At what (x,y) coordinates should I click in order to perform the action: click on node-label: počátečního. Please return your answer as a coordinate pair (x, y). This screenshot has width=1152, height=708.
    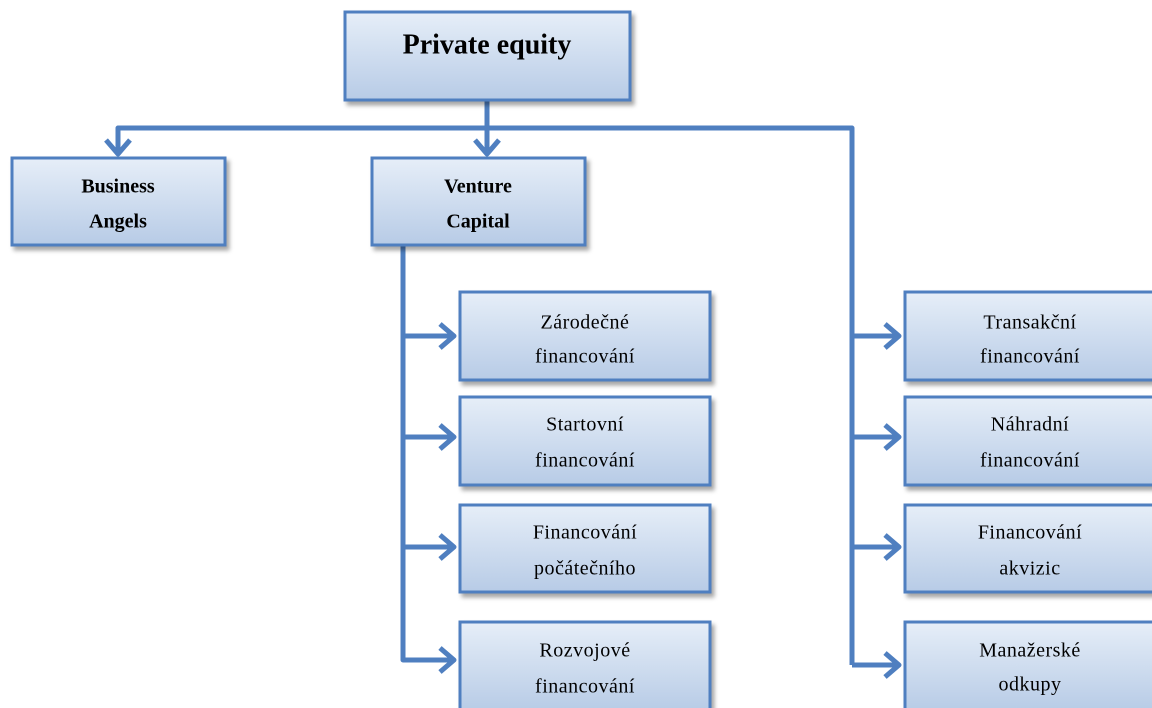
    Looking at the image, I should click on (585, 569).